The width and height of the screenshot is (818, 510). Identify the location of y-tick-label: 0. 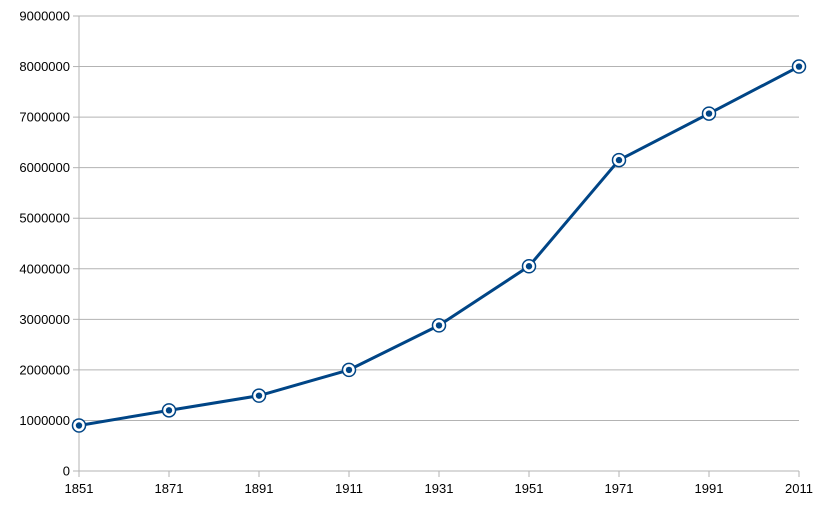
(66, 471).